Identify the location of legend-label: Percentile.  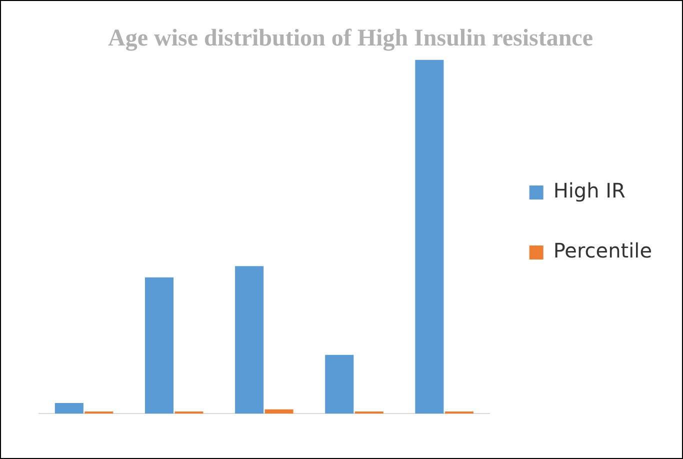
(602, 250).